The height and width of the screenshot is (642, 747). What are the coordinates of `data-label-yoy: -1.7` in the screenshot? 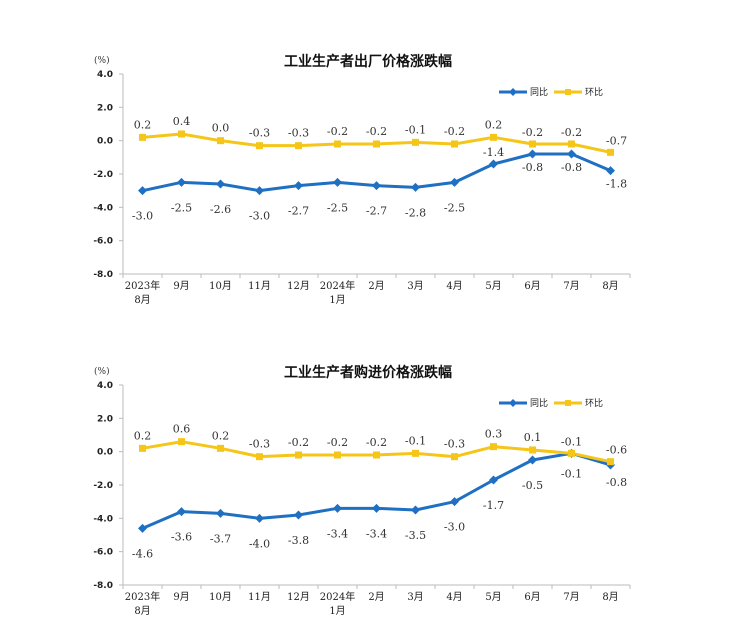 It's located at (493, 505).